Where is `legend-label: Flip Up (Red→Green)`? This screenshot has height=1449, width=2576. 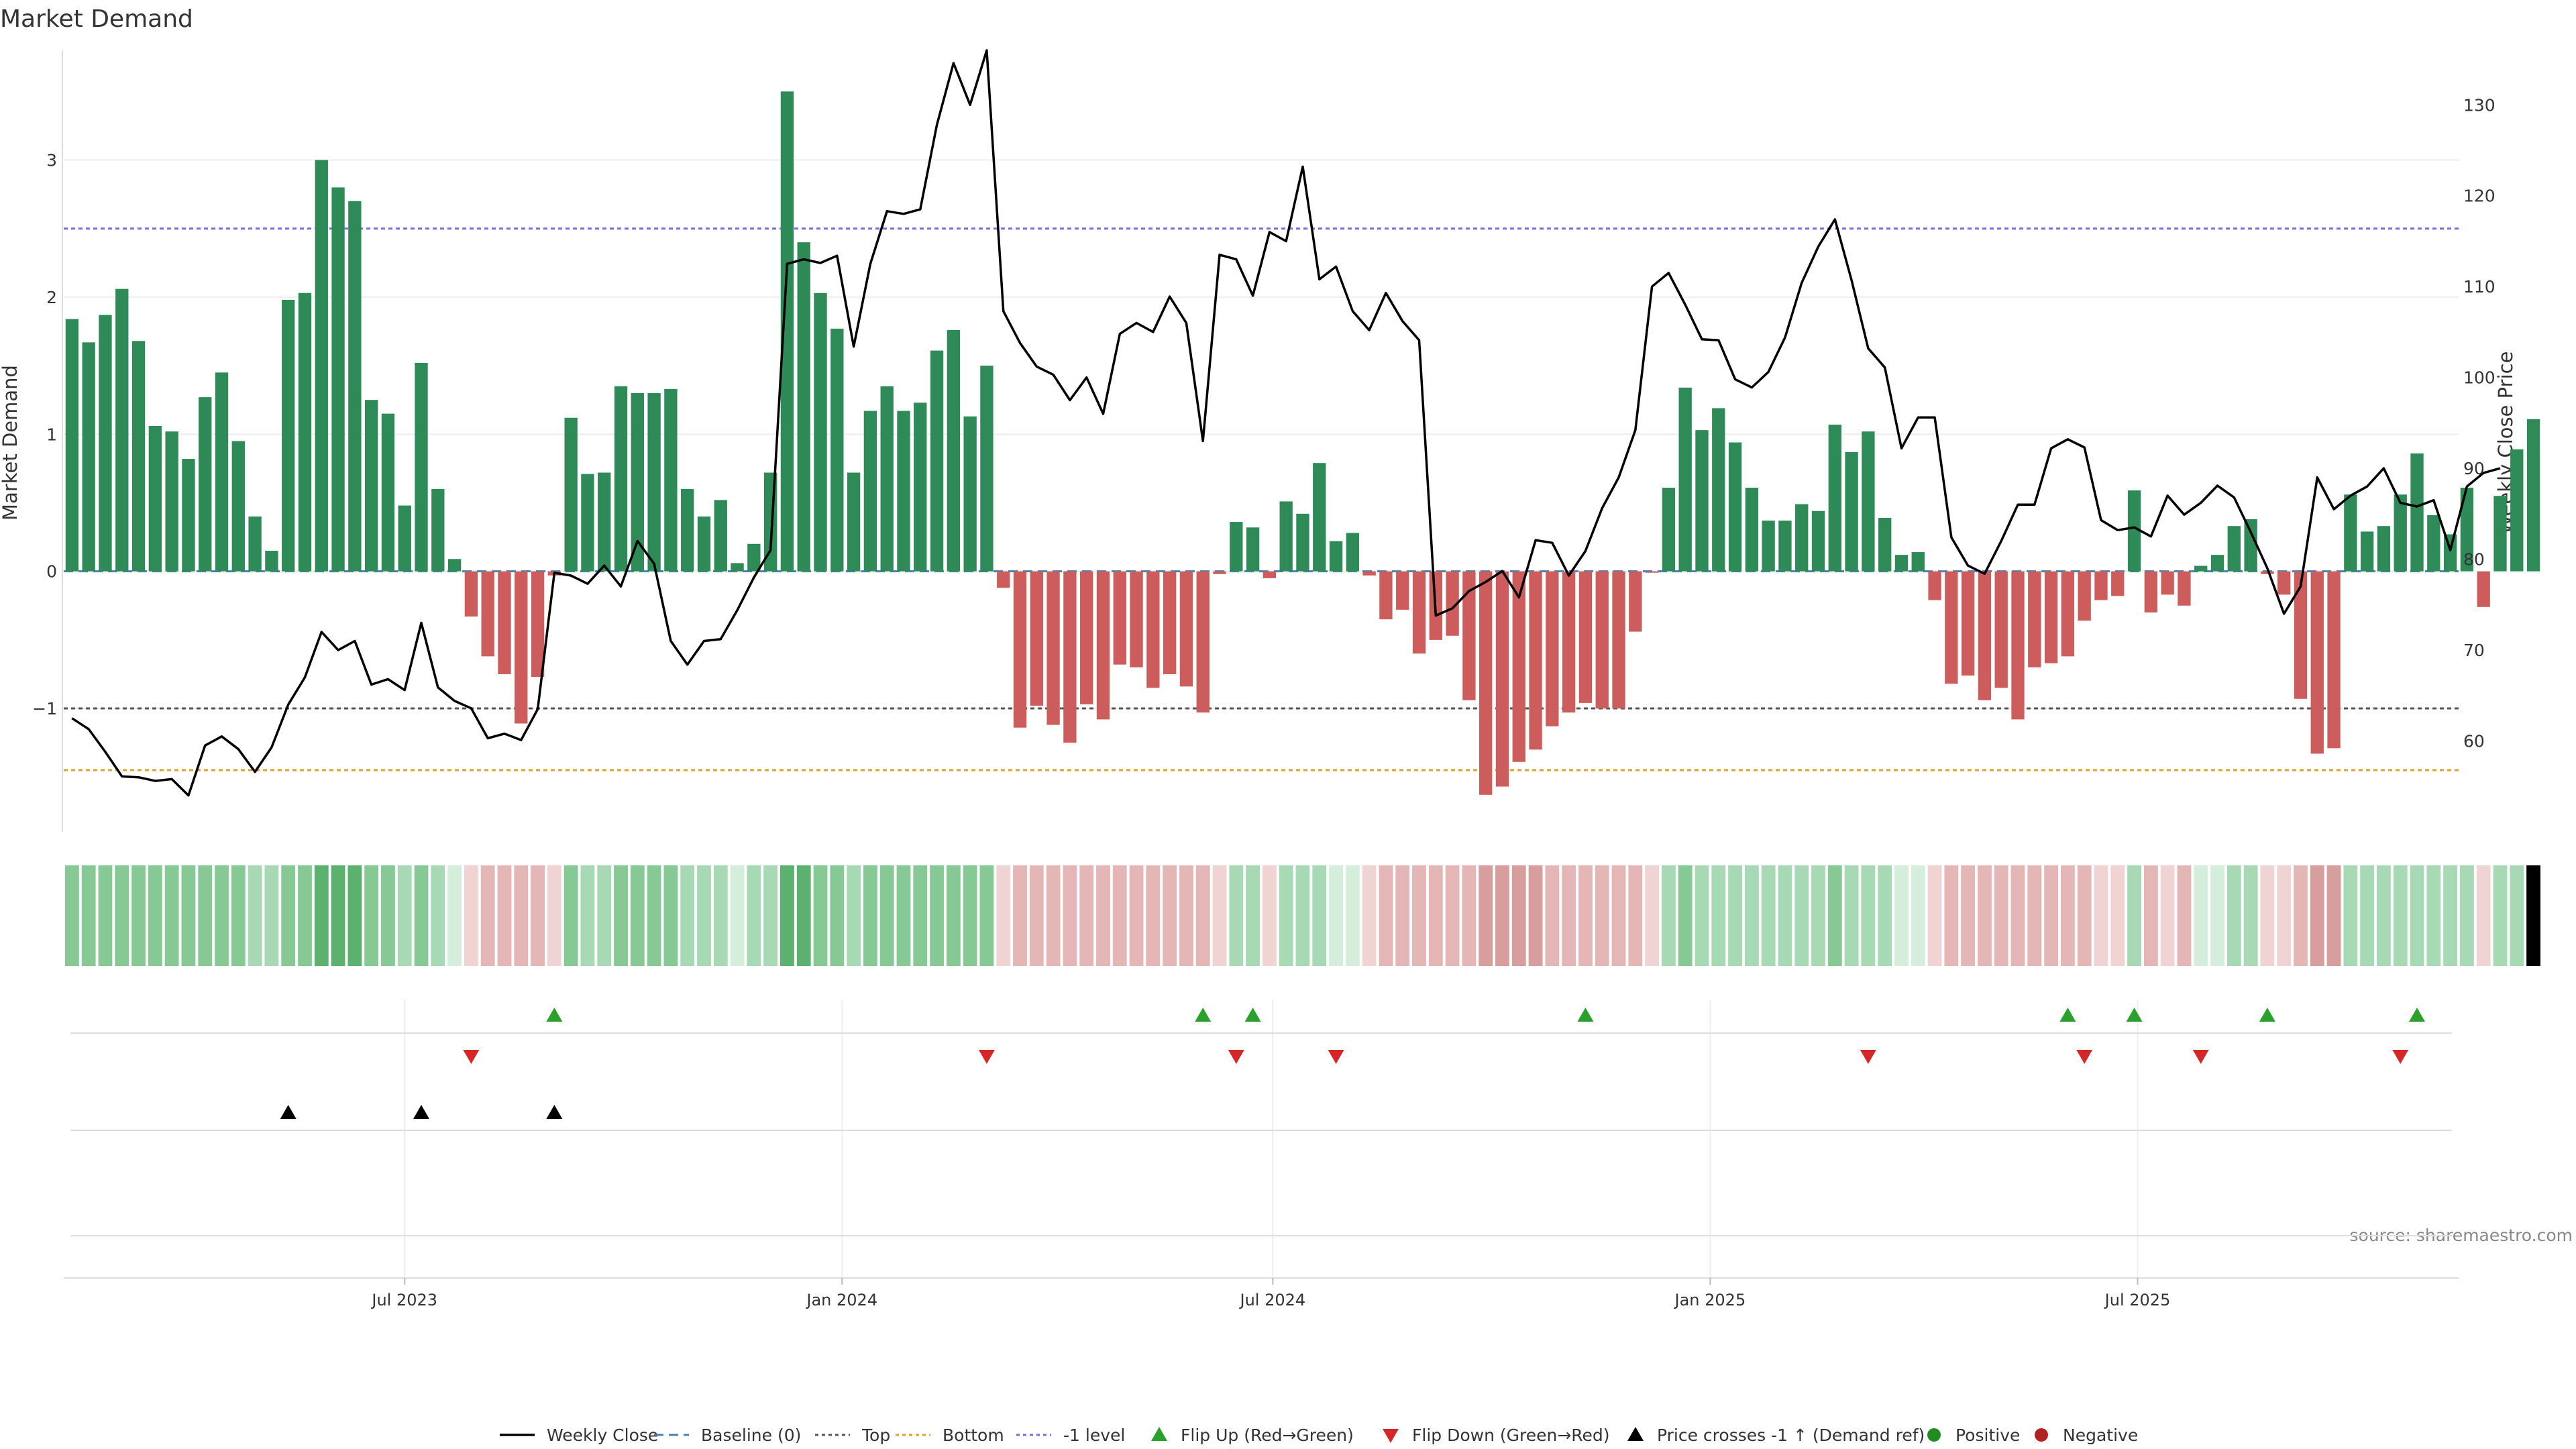 legend-label: Flip Up (Red→Green) is located at coordinates (1267, 1435).